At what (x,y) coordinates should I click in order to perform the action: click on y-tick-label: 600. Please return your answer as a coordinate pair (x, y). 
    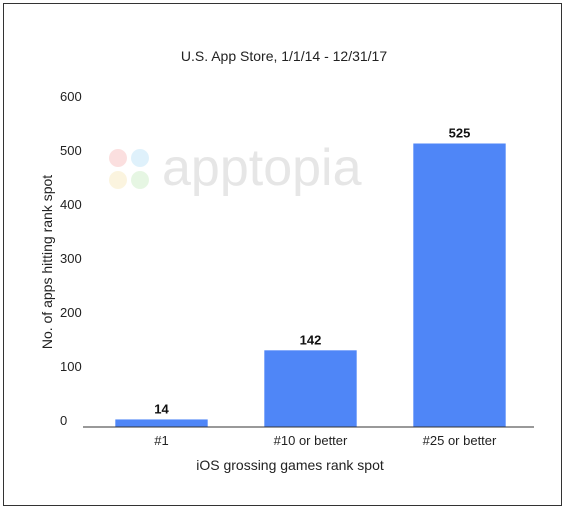
    Looking at the image, I should click on (71, 96).